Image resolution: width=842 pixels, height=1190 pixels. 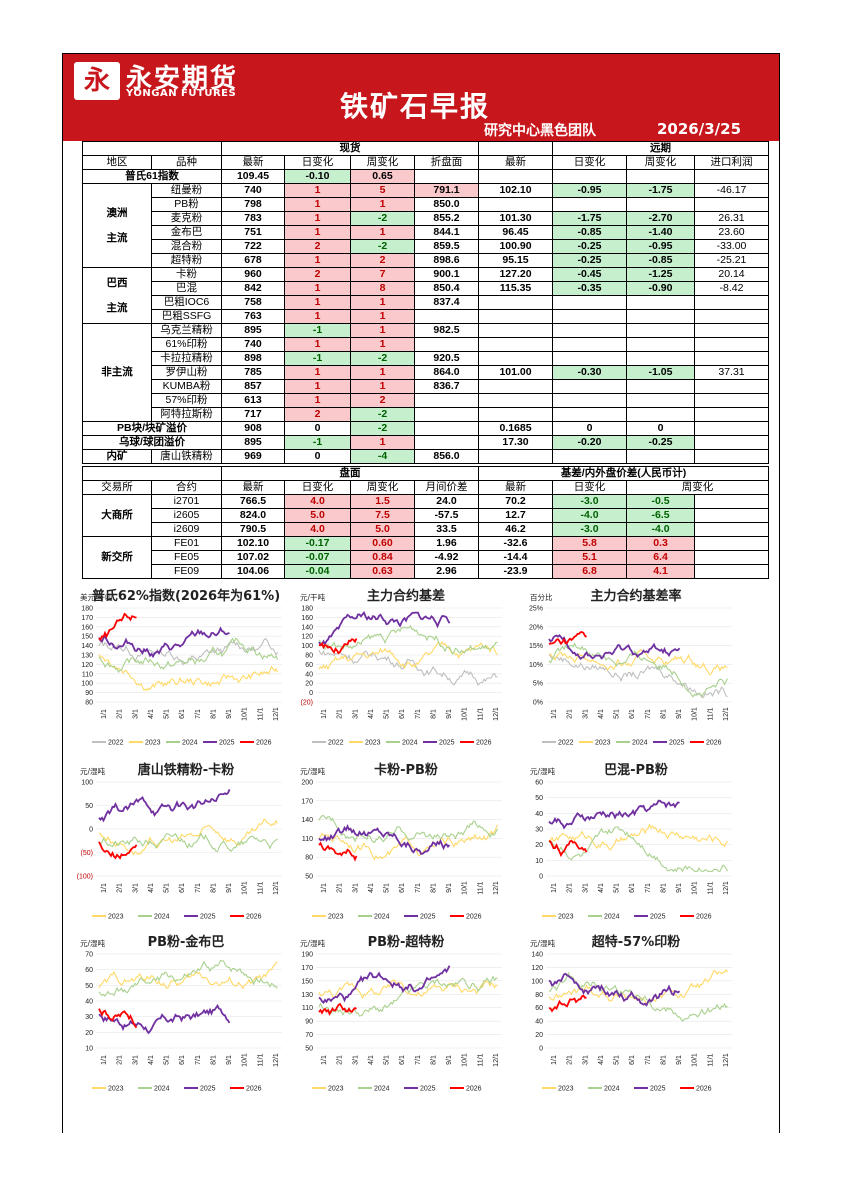 I want to click on y-tick-label: 180, so click(x=307, y=609).